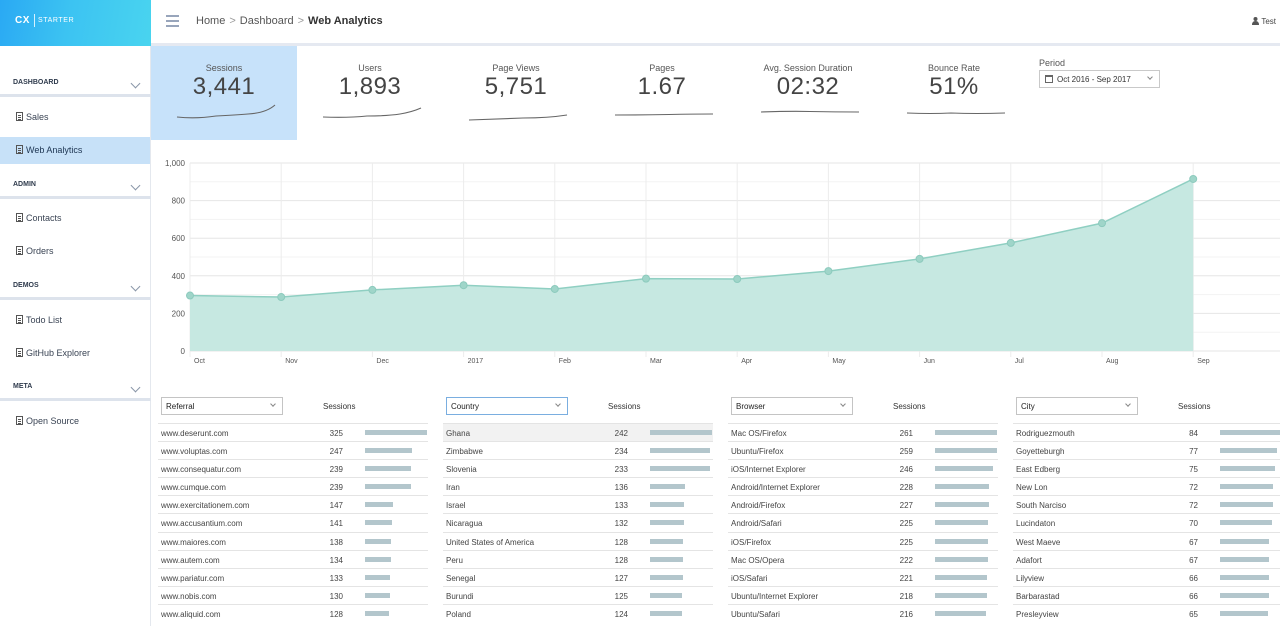 This screenshot has height=626, width=1280. What do you see at coordinates (863, 576) in the screenshot?
I see `table-row: iOS/Safari 221` at bounding box center [863, 576].